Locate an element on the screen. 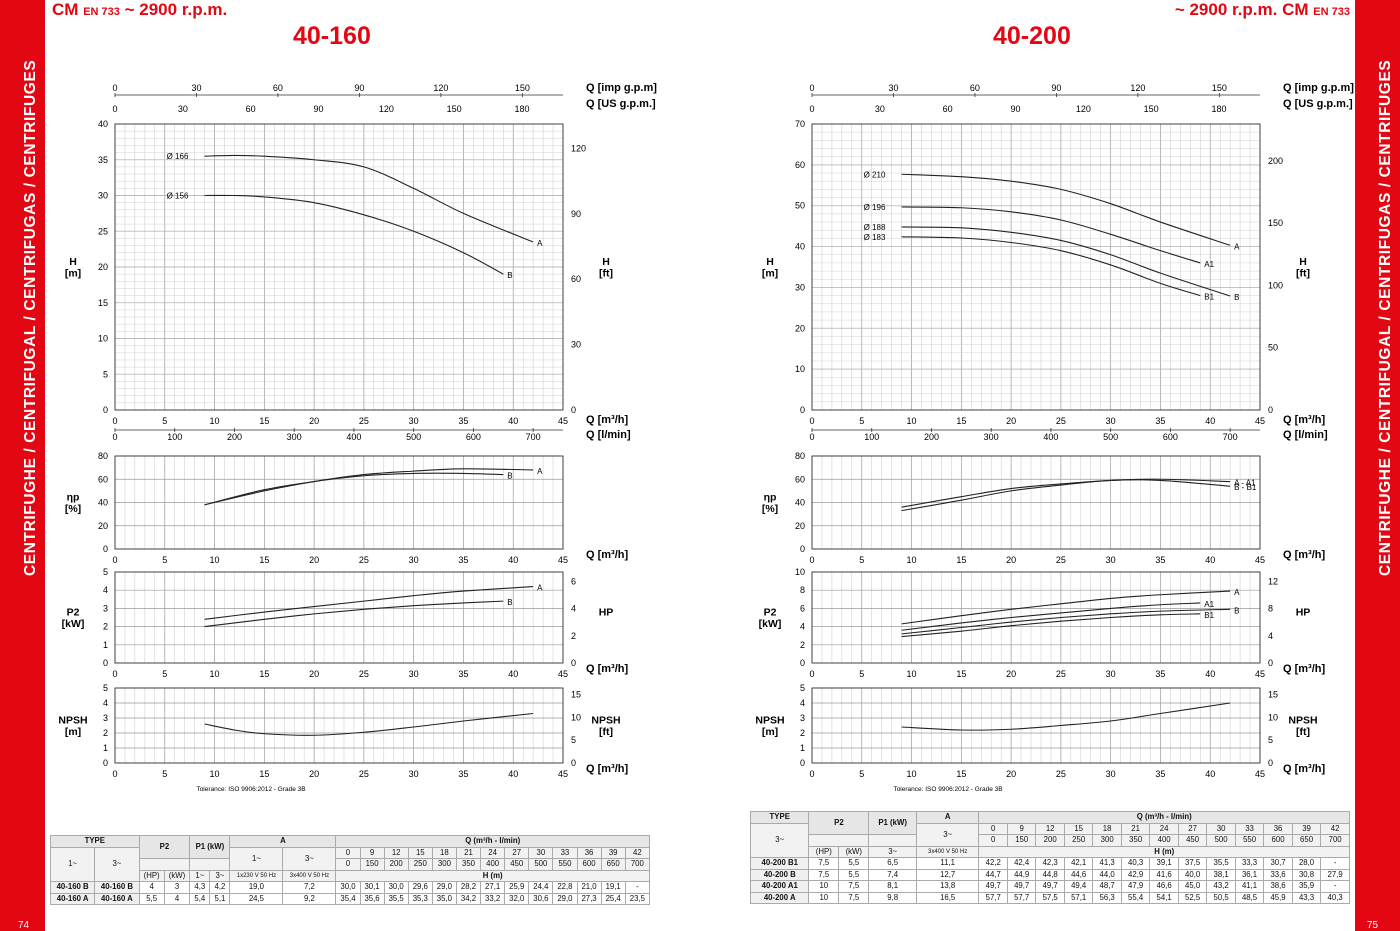  y2-tick-label: 10 is located at coordinates (1273, 717).